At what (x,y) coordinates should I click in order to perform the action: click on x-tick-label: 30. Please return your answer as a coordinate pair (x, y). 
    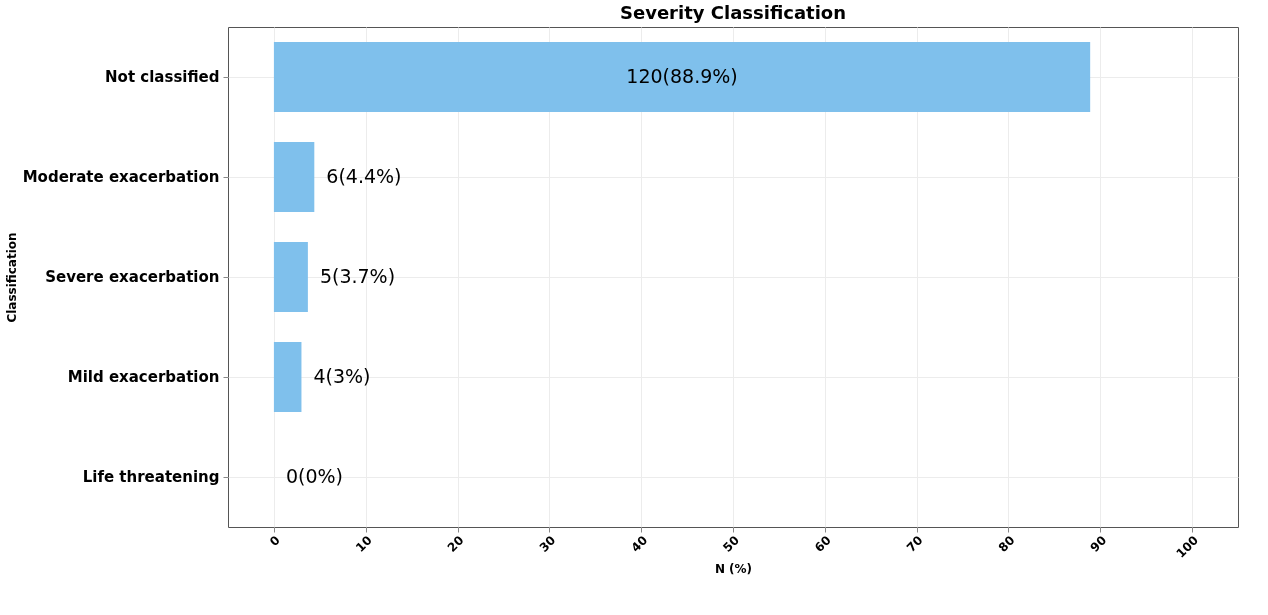
    Looking at the image, I should click on (547, 544).